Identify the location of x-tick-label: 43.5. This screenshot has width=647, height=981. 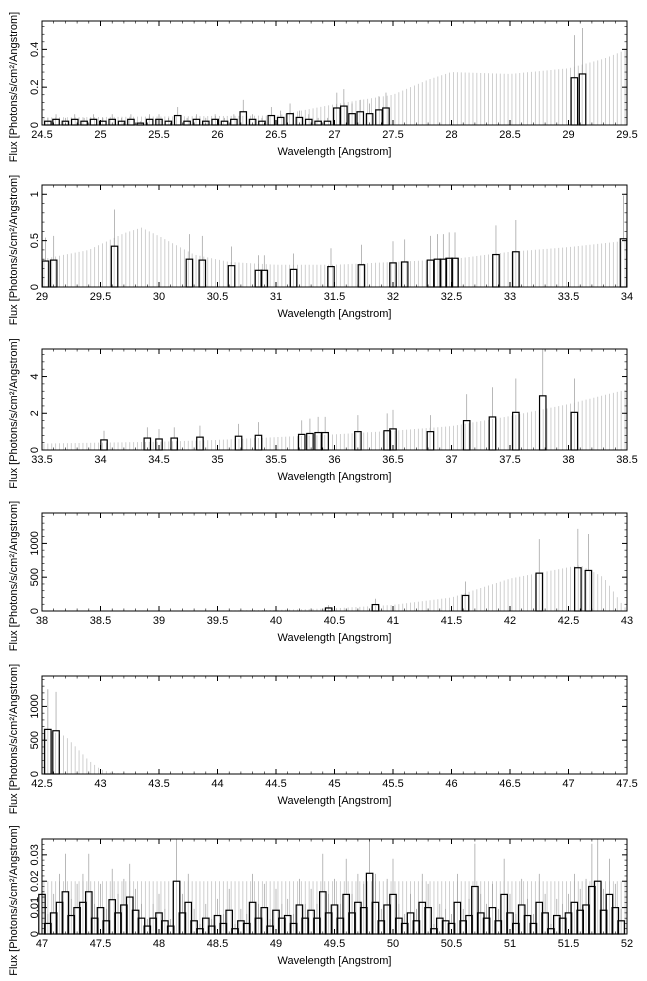
(158, 784).